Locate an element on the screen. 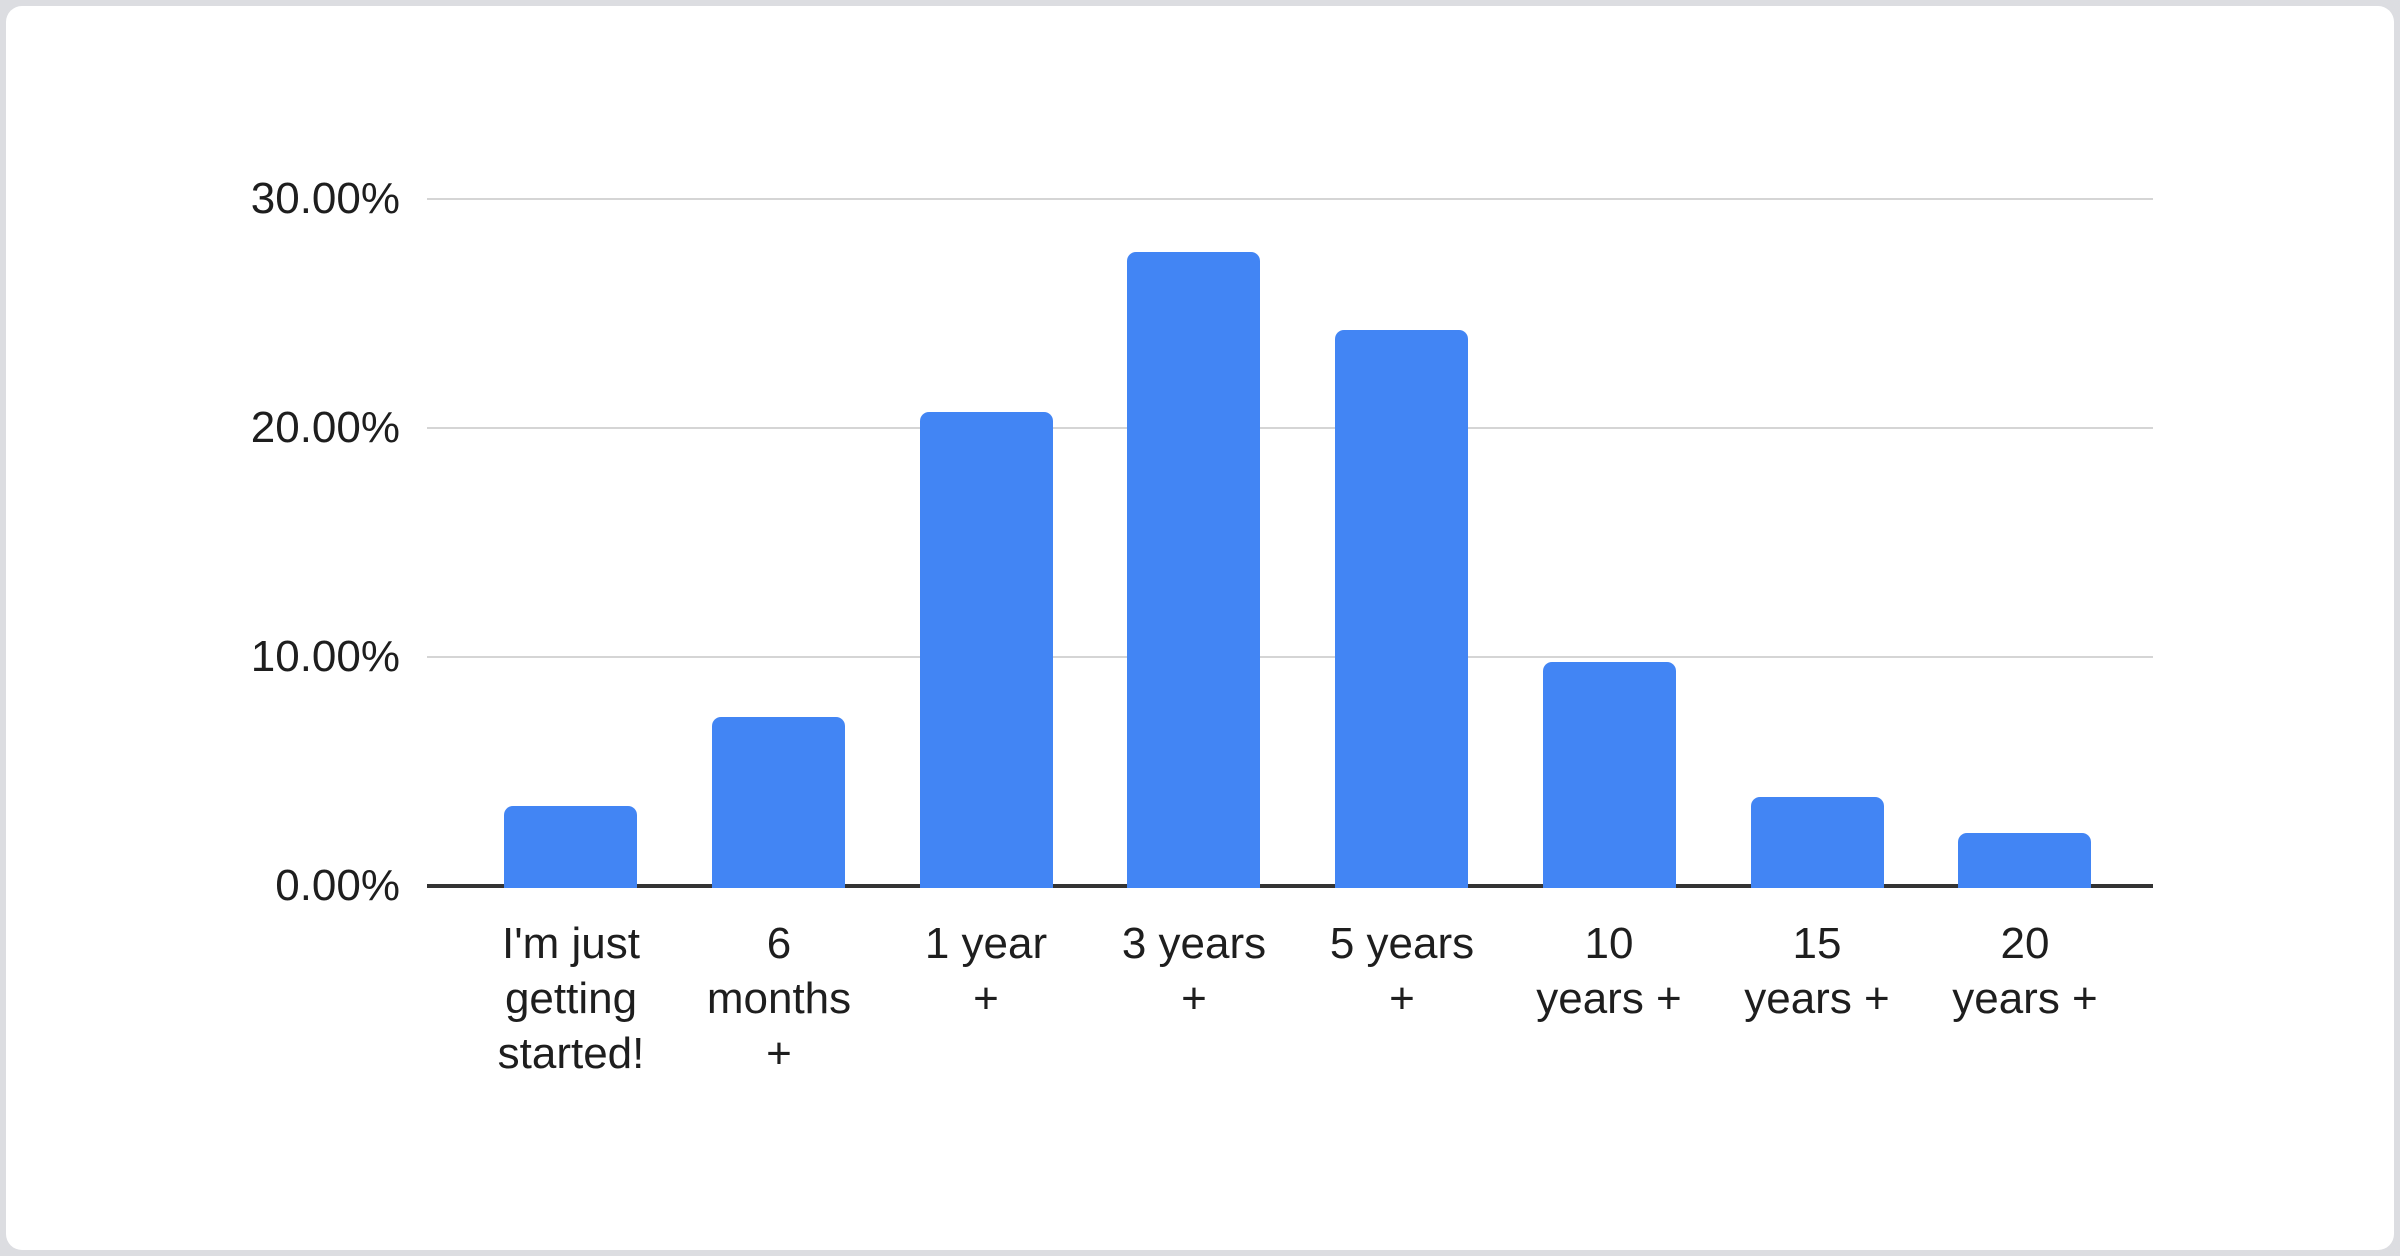 This screenshot has width=2400, height=1256. x-axis-label-line: getting is located at coordinates (571, 998).